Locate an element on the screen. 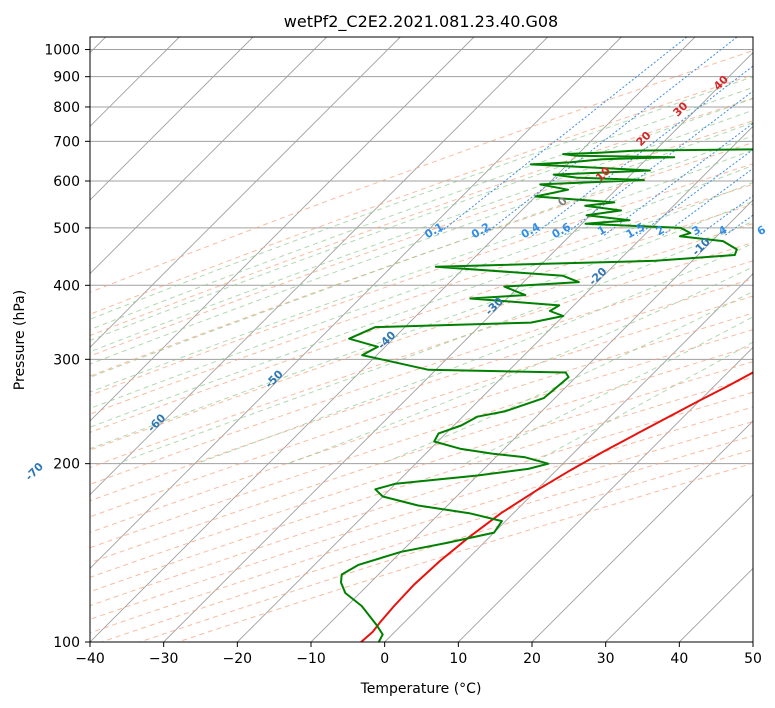 This screenshot has width=775, height=708. y-tick-label: 700 is located at coordinates (66, 142).